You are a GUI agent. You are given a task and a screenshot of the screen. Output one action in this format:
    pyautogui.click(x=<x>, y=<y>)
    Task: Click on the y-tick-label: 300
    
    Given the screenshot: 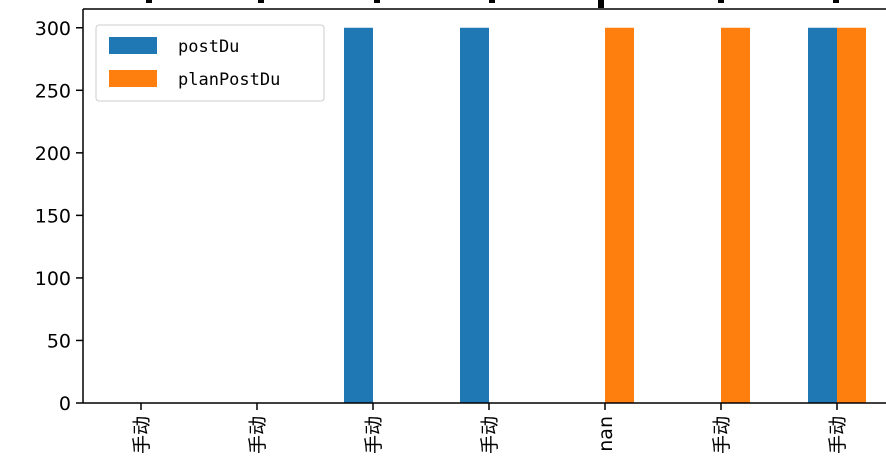 What is the action you would take?
    pyautogui.click(x=53, y=29)
    